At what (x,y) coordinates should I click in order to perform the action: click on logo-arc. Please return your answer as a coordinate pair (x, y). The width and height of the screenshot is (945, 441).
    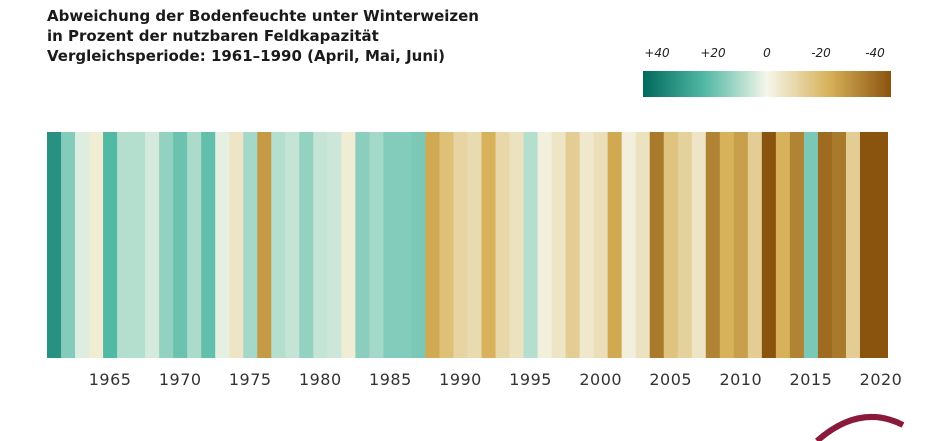
    Looking at the image, I should click on (860, 427).